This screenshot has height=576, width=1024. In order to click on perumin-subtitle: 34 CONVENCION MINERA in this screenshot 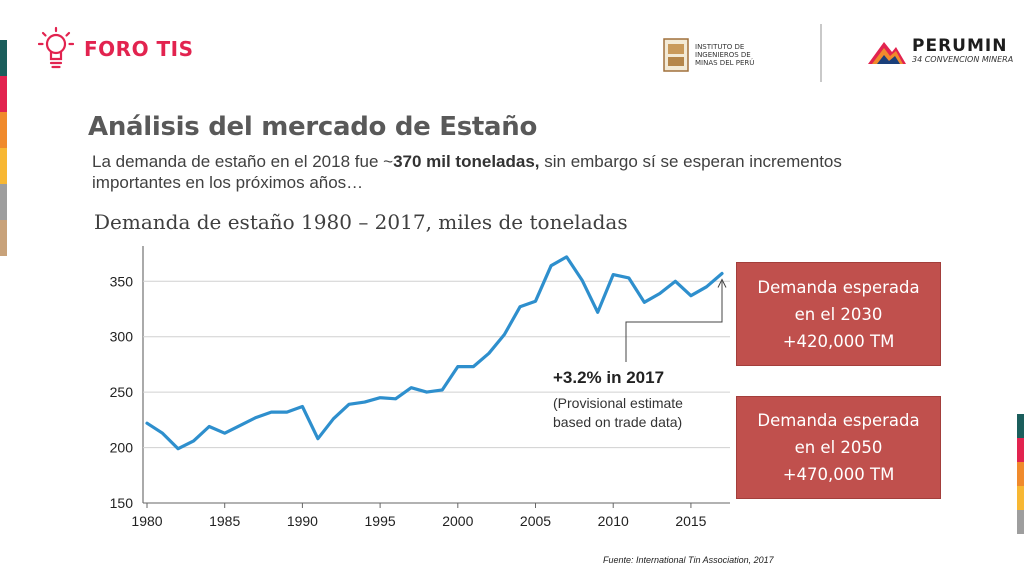, I will do `click(963, 59)`.